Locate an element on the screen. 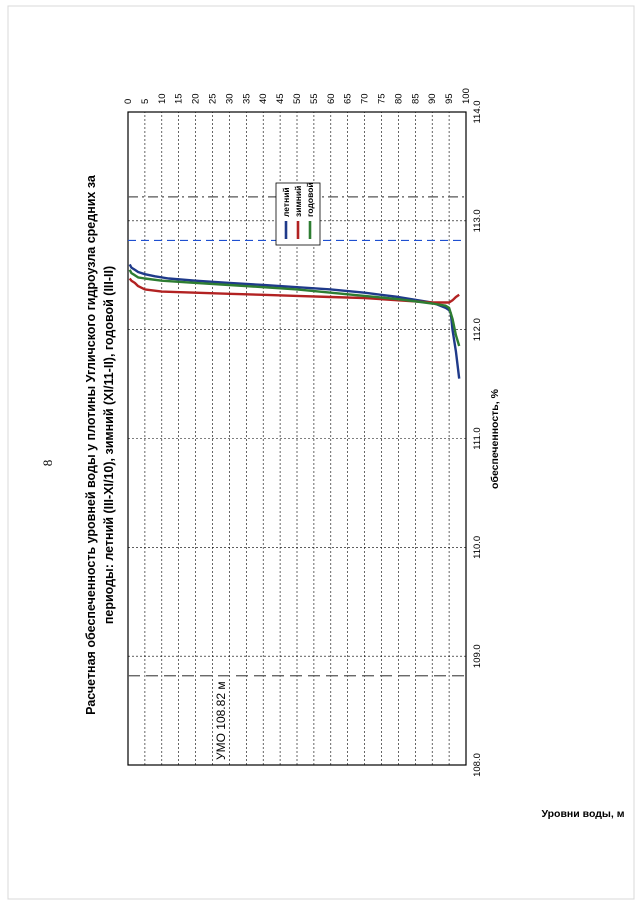  x-tick-label: 70 is located at coordinates (365, 98).